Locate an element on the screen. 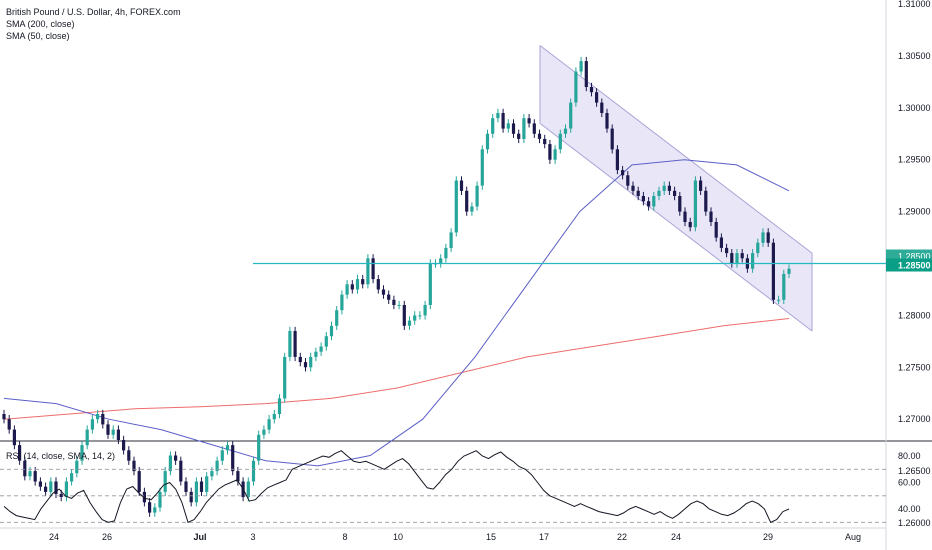 The height and width of the screenshot is (550, 932). time-tick-label: 17 is located at coordinates (544, 537).